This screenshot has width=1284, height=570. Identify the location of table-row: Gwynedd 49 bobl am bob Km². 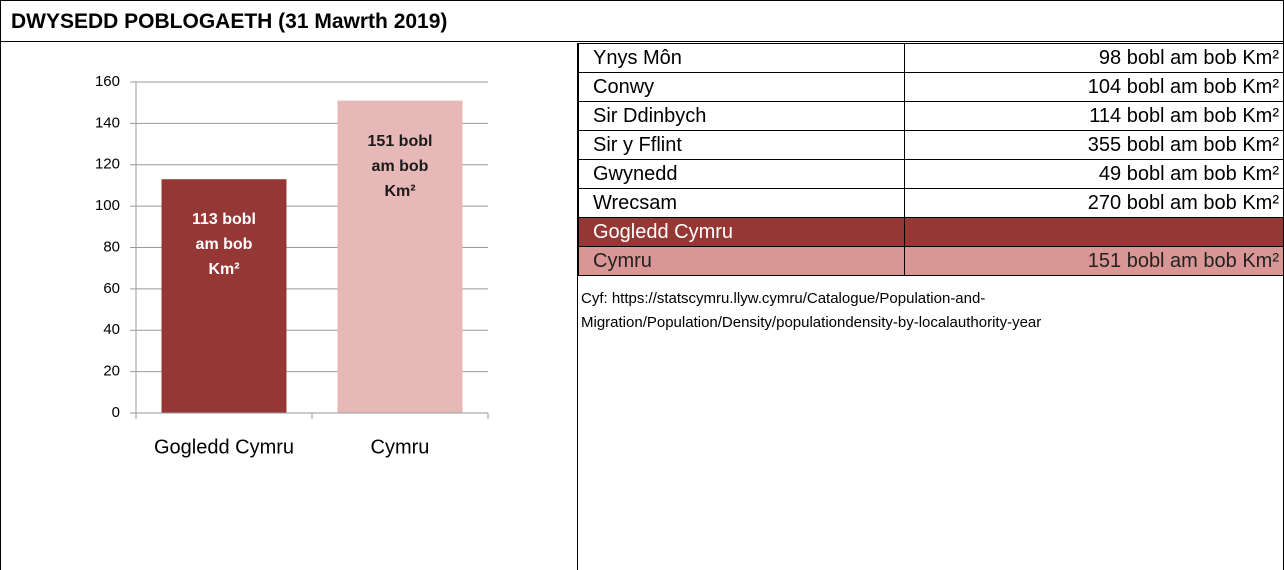
(930, 174).